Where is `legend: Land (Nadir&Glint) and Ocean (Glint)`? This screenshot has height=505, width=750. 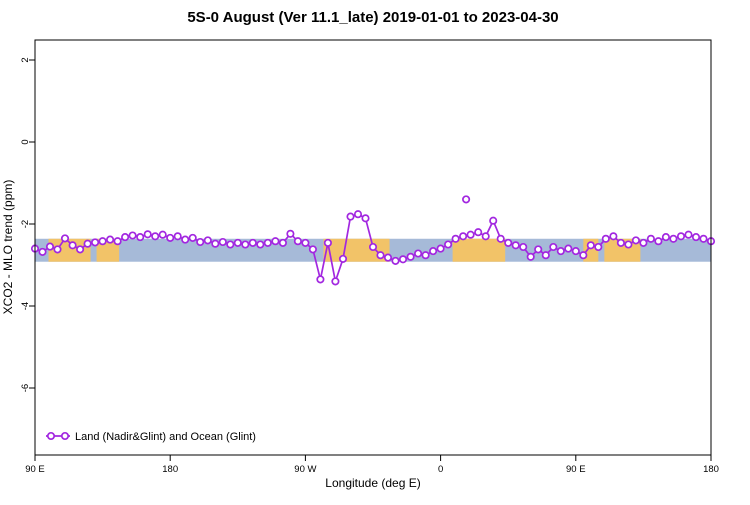
legend: Land (Nadir&Glint) and Ocean (Glint) is located at coordinates (151, 437).